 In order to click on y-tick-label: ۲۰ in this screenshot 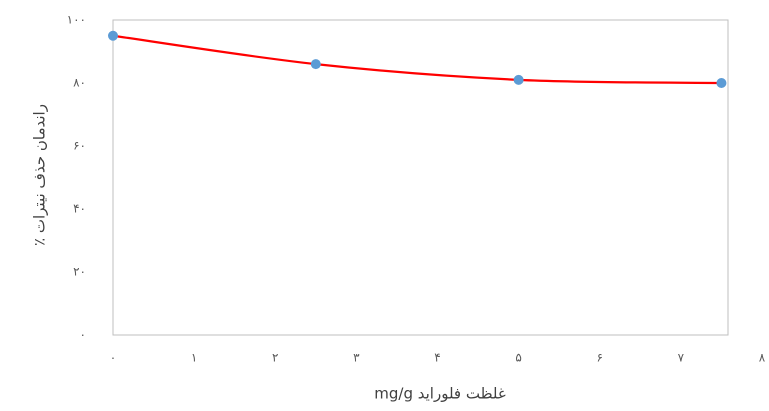, I will do `click(79, 272)`.